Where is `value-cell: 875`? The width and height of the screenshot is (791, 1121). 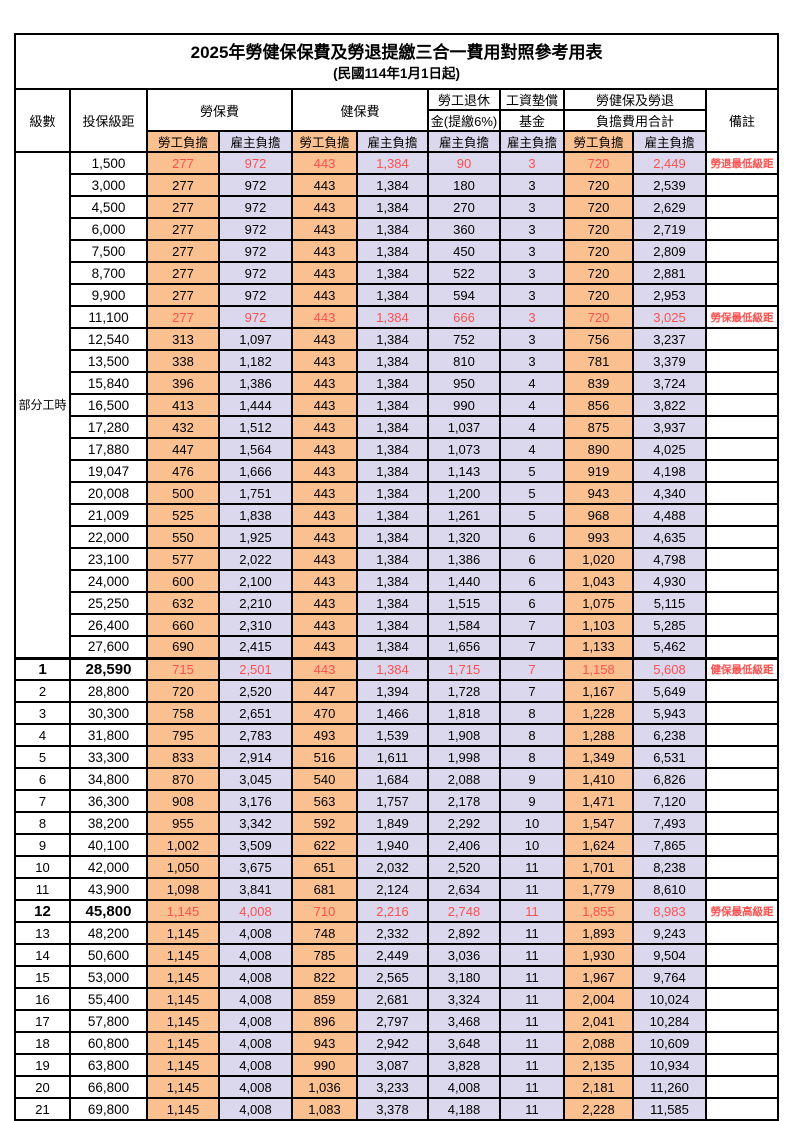 value-cell: 875 is located at coordinates (598, 427).